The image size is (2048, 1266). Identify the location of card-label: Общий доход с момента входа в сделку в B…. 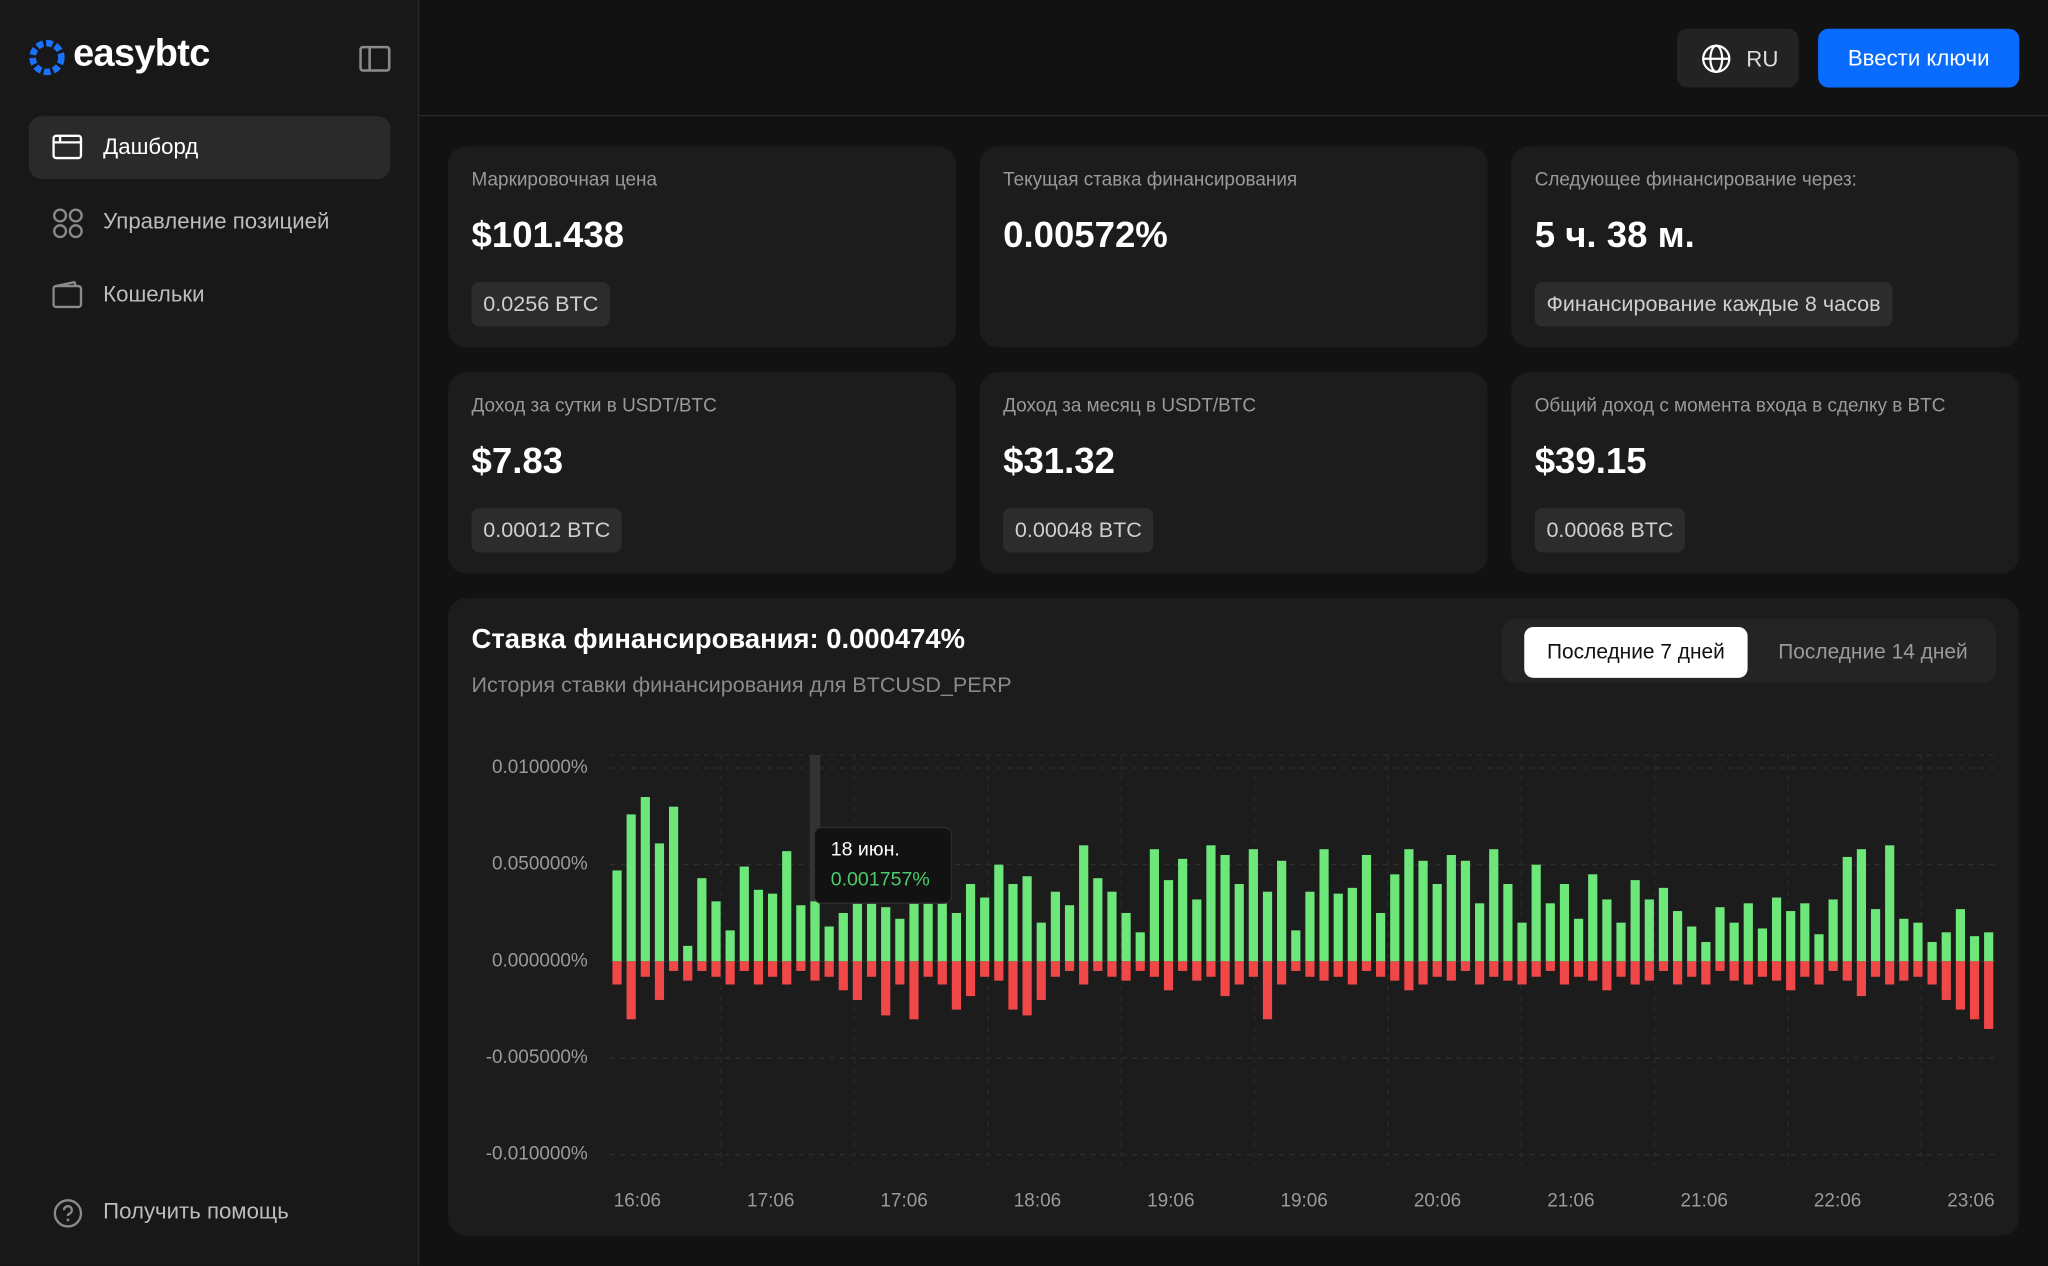
(1740, 406).